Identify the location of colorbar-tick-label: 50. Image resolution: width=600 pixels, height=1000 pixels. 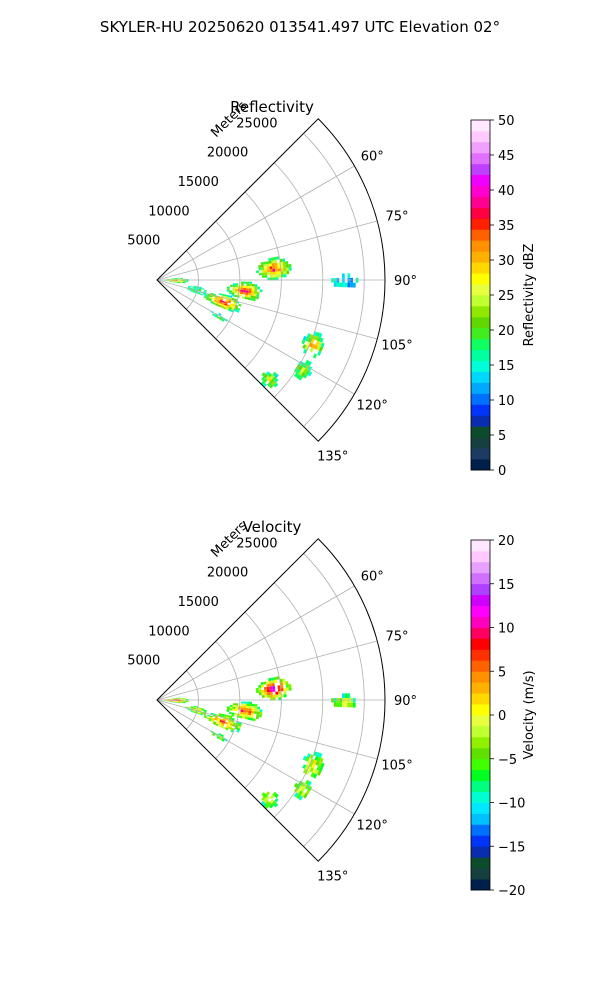
(506, 121).